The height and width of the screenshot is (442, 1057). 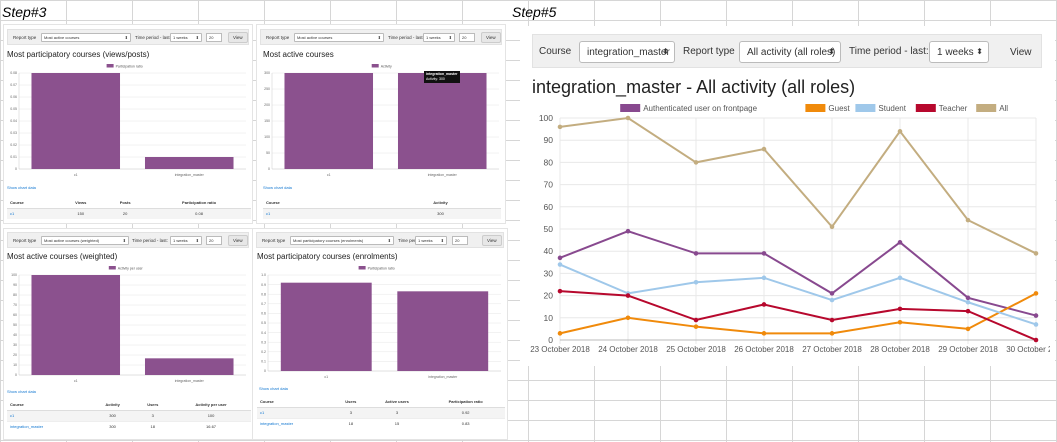 What do you see at coordinates (889, 51) in the screenshot?
I see `time-period-label: Time period - last:` at bounding box center [889, 51].